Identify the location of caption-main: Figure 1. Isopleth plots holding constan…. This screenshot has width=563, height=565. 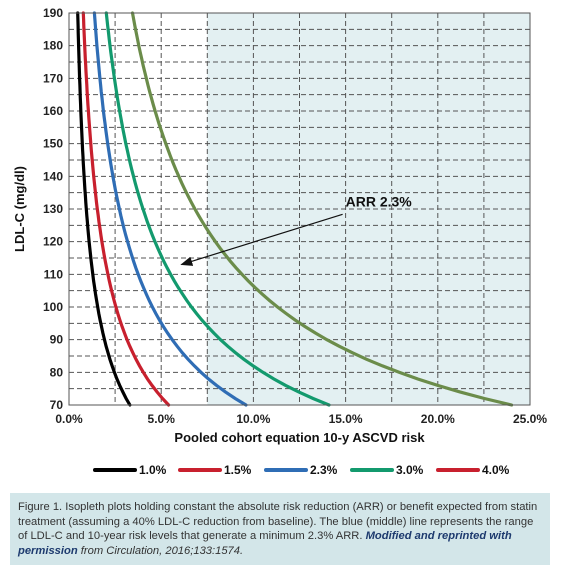
(278, 522).